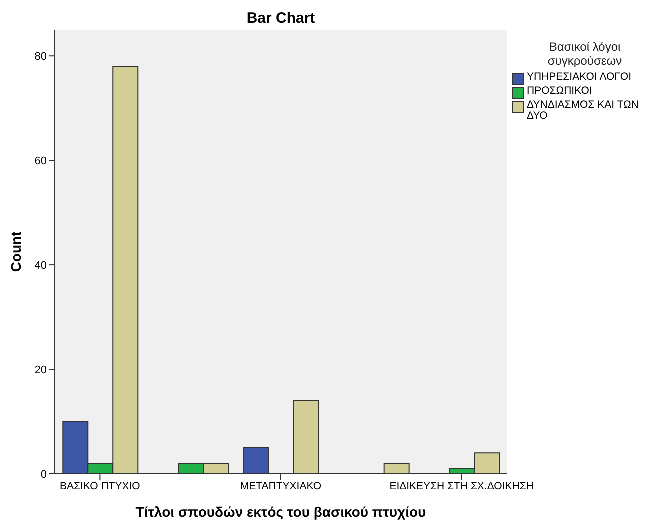  Describe the element at coordinates (40, 370) in the screenshot. I see `y-tick-label: 20` at that location.